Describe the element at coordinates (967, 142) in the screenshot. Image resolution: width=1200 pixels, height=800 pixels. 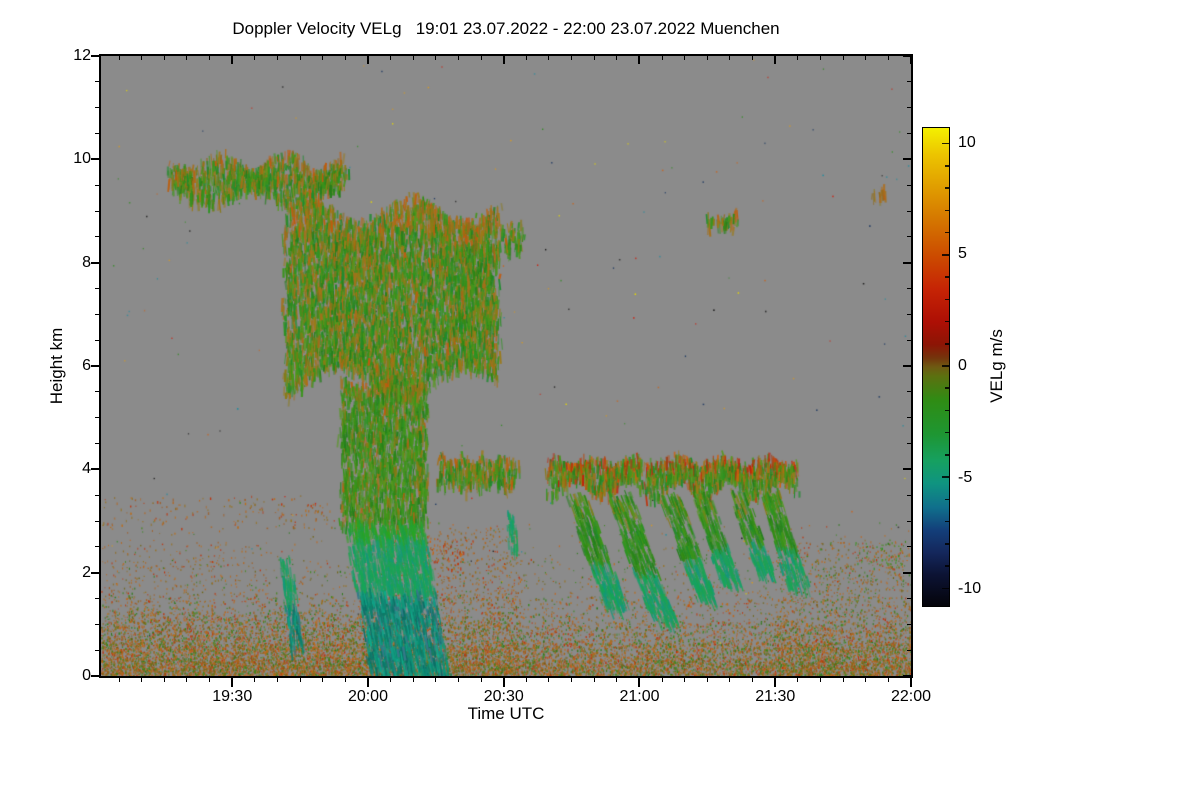
I see `colorbar-tick-label: 10` at that location.